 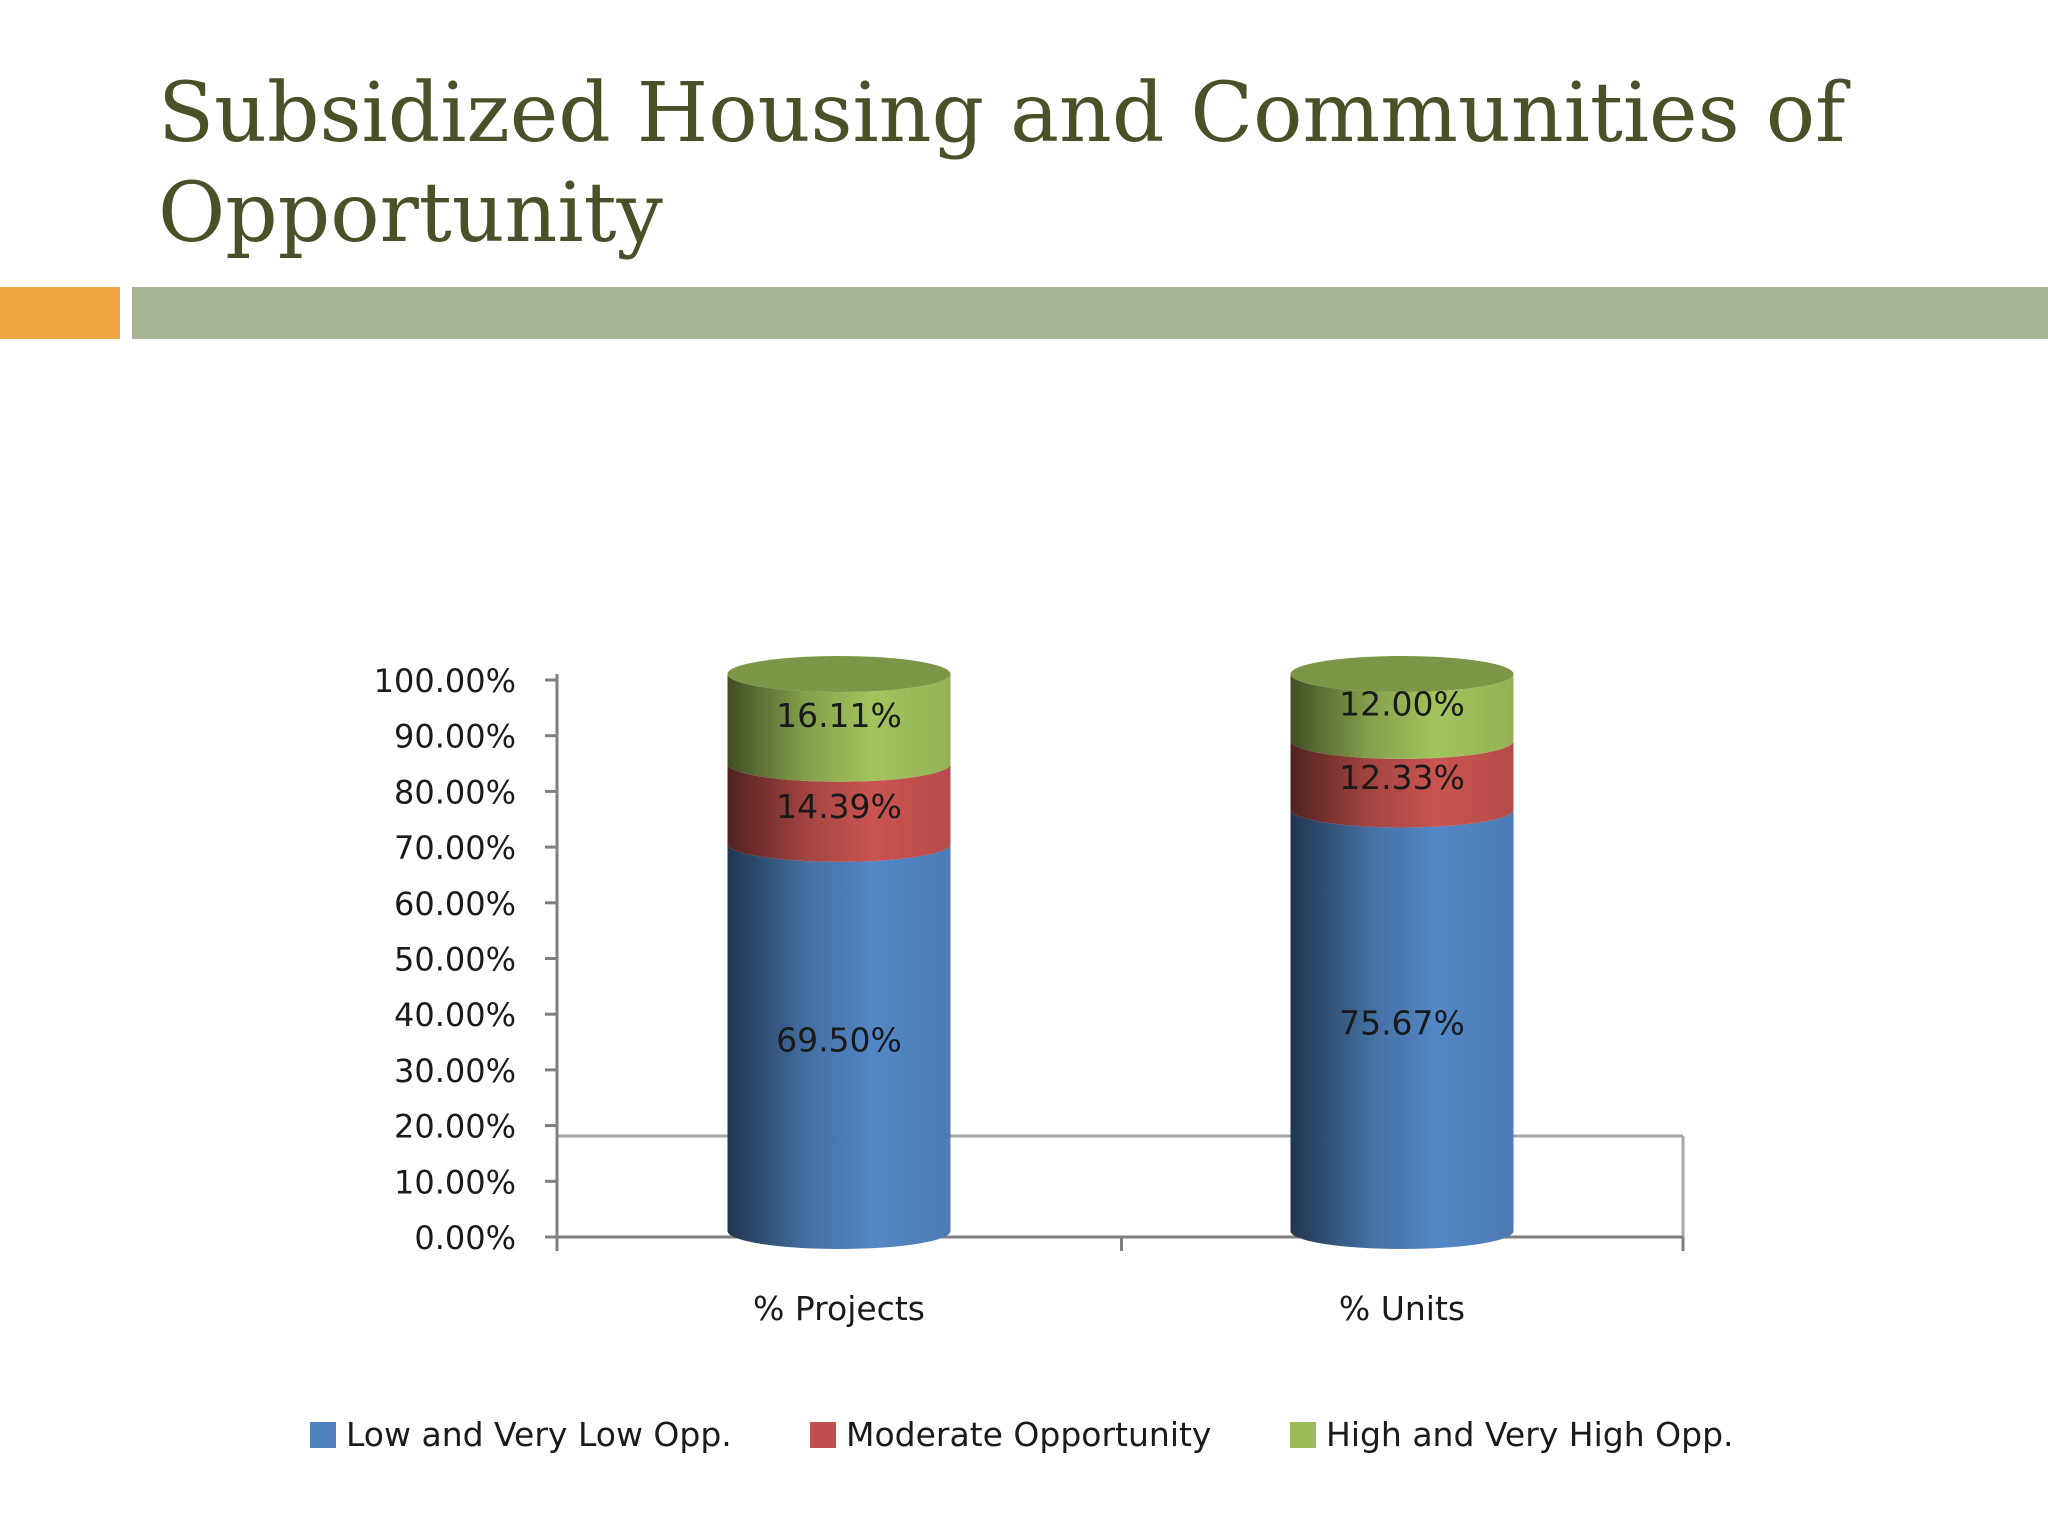 What do you see at coordinates (1090, 313) in the screenshot?
I see `accent-bar-green` at bounding box center [1090, 313].